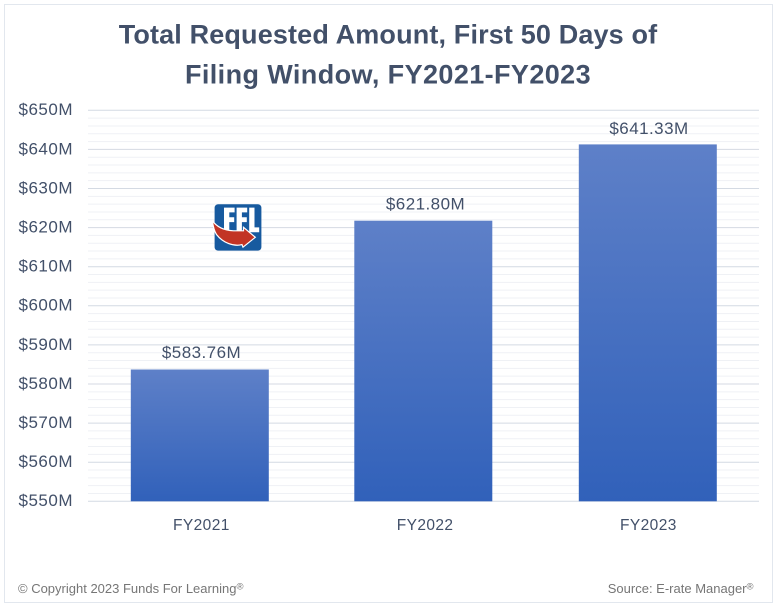 The height and width of the screenshot is (609, 781). What do you see at coordinates (130, 588) in the screenshot?
I see `svg-text:© Copyright 2023 Funds For Lea: © Copyright 2023 Funds For Learning®` at bounding box center [130, 588].